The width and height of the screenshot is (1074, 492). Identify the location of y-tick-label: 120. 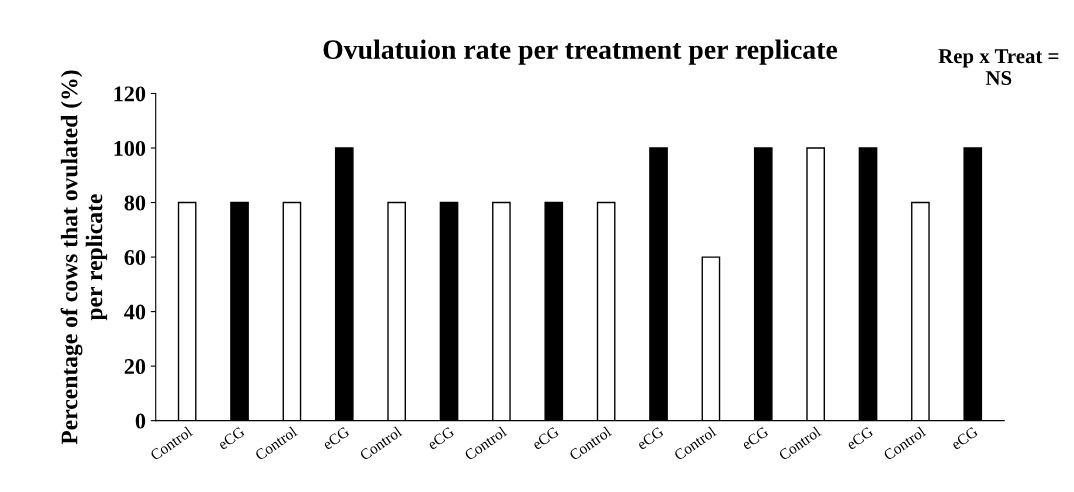
(130, 94).